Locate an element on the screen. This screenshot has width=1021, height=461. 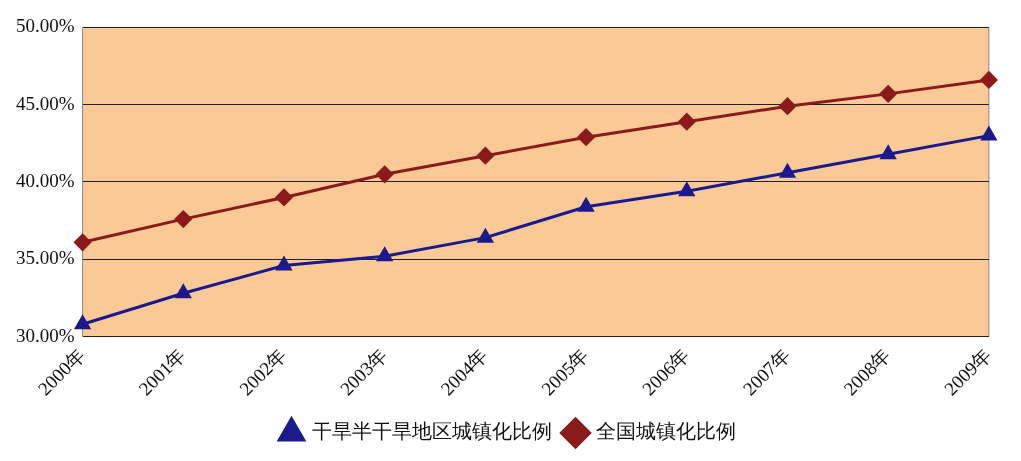
y-tick-label: 50.00% is located at coordinates (45, 26).